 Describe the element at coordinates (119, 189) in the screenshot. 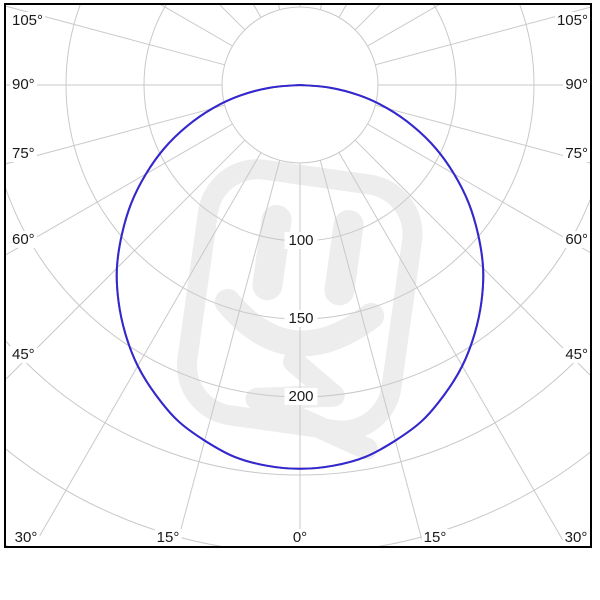

I see `grid-ray-300deg` at that location.